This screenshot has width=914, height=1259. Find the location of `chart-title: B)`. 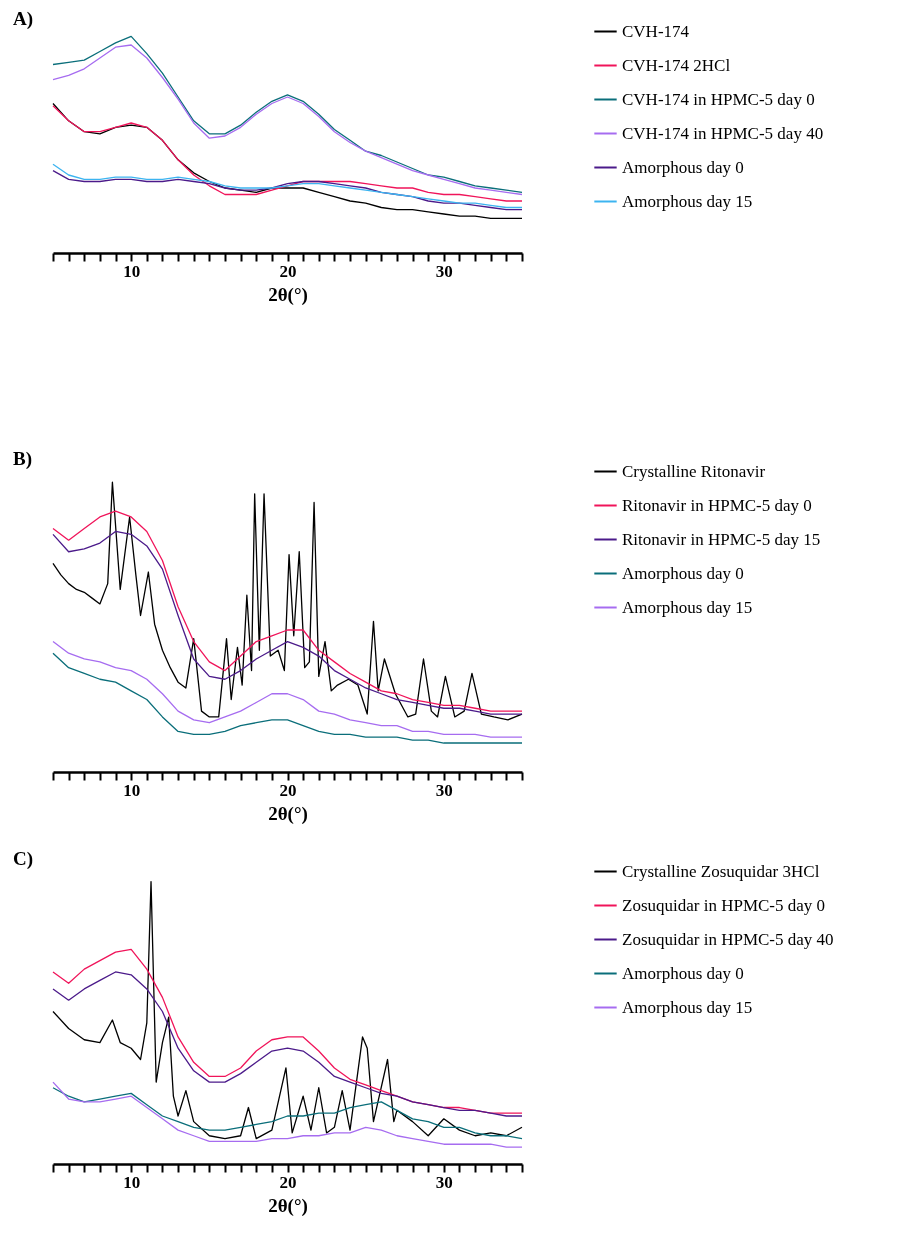

chart-title: B) is located at coordinates (22, 459).